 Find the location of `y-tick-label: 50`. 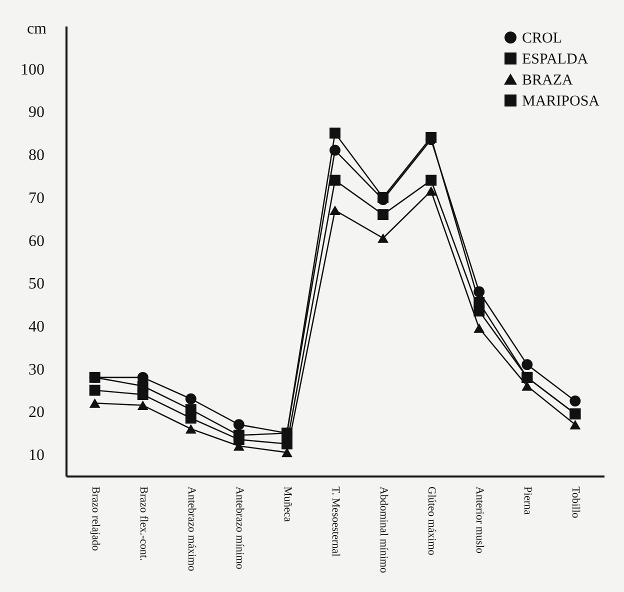

y-tick-label: 50 is located at coordinates (36, 284).